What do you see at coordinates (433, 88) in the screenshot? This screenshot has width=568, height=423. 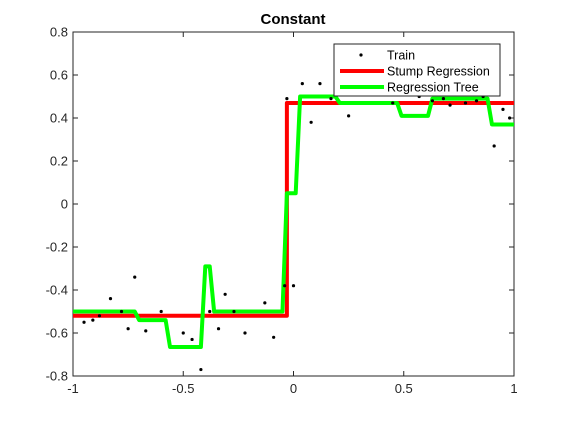 I see `legend-entry-regression-tree-label: Regression Tree` at bounding box center [433, 88].